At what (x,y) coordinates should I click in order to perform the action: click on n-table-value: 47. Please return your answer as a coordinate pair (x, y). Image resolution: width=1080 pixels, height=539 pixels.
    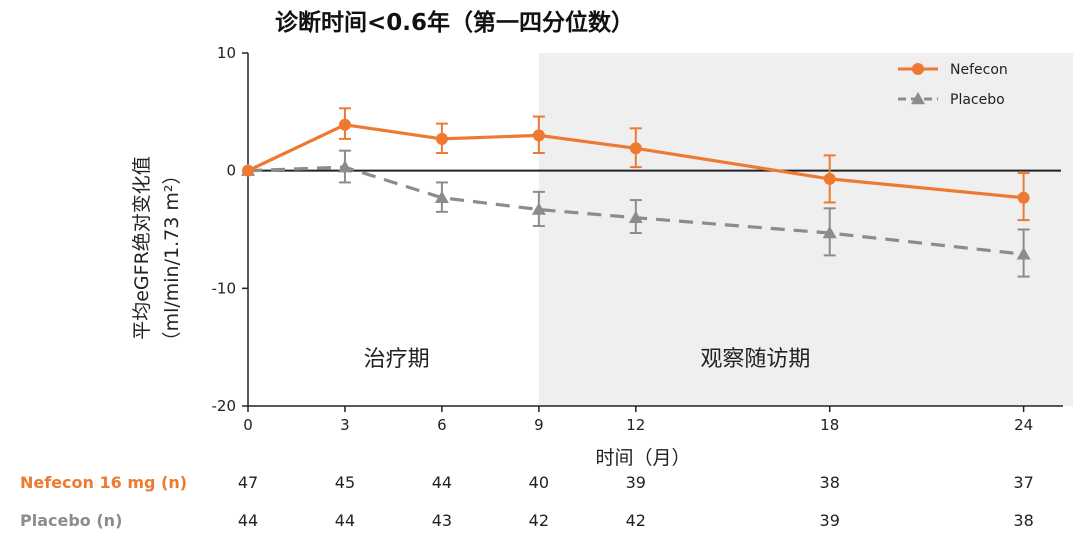
    Looking at the image, I should click on (248, 482).